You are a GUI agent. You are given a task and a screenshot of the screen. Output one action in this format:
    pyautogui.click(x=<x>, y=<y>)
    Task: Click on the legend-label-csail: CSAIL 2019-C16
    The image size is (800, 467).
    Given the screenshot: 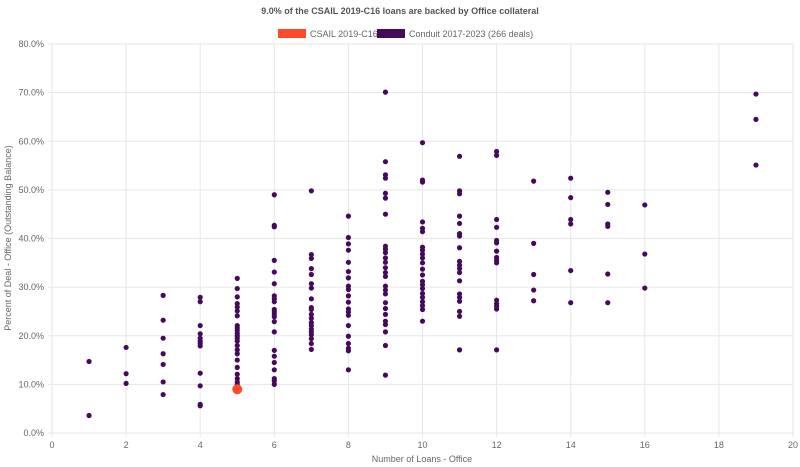 What is the action you would take?
    pyautogui.click(x=344, y=34)
    